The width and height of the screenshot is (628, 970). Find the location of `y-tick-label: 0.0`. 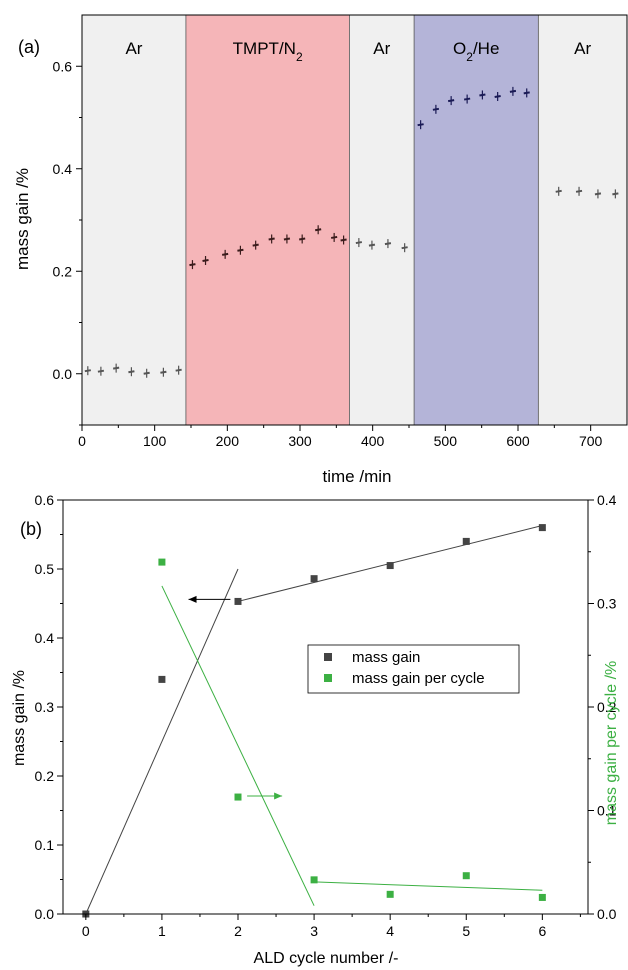

y-tick-label: 0.0 is located at coordinates (63, 374).